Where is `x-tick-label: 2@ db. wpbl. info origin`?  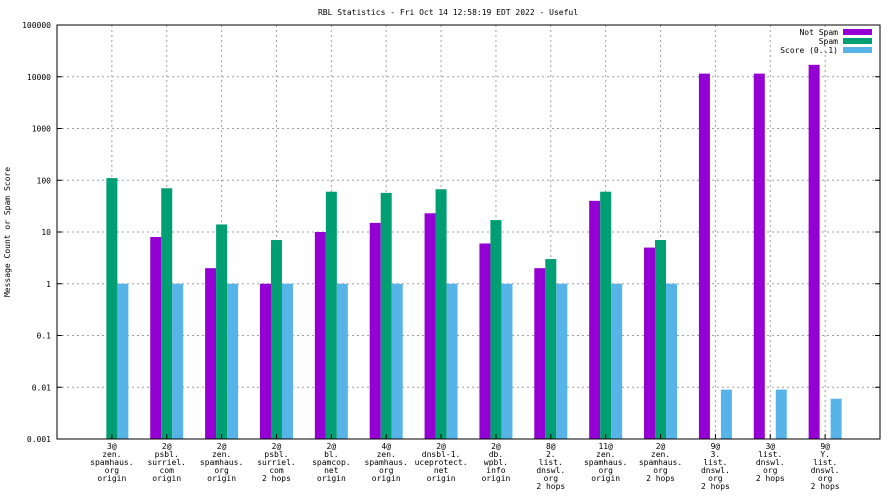 x-tick-label: 2@ db. wpbl. info origin is located at coordinates (495, 462).